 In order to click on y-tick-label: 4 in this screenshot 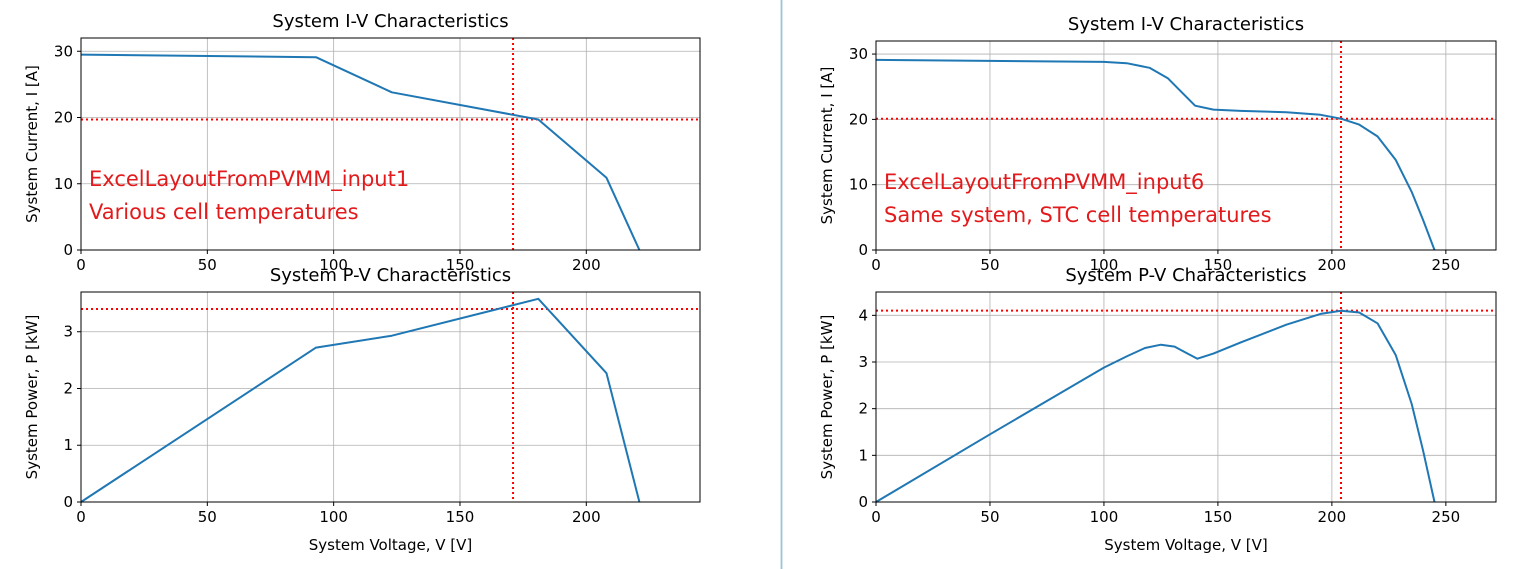, I will do `click(863, 315)`.